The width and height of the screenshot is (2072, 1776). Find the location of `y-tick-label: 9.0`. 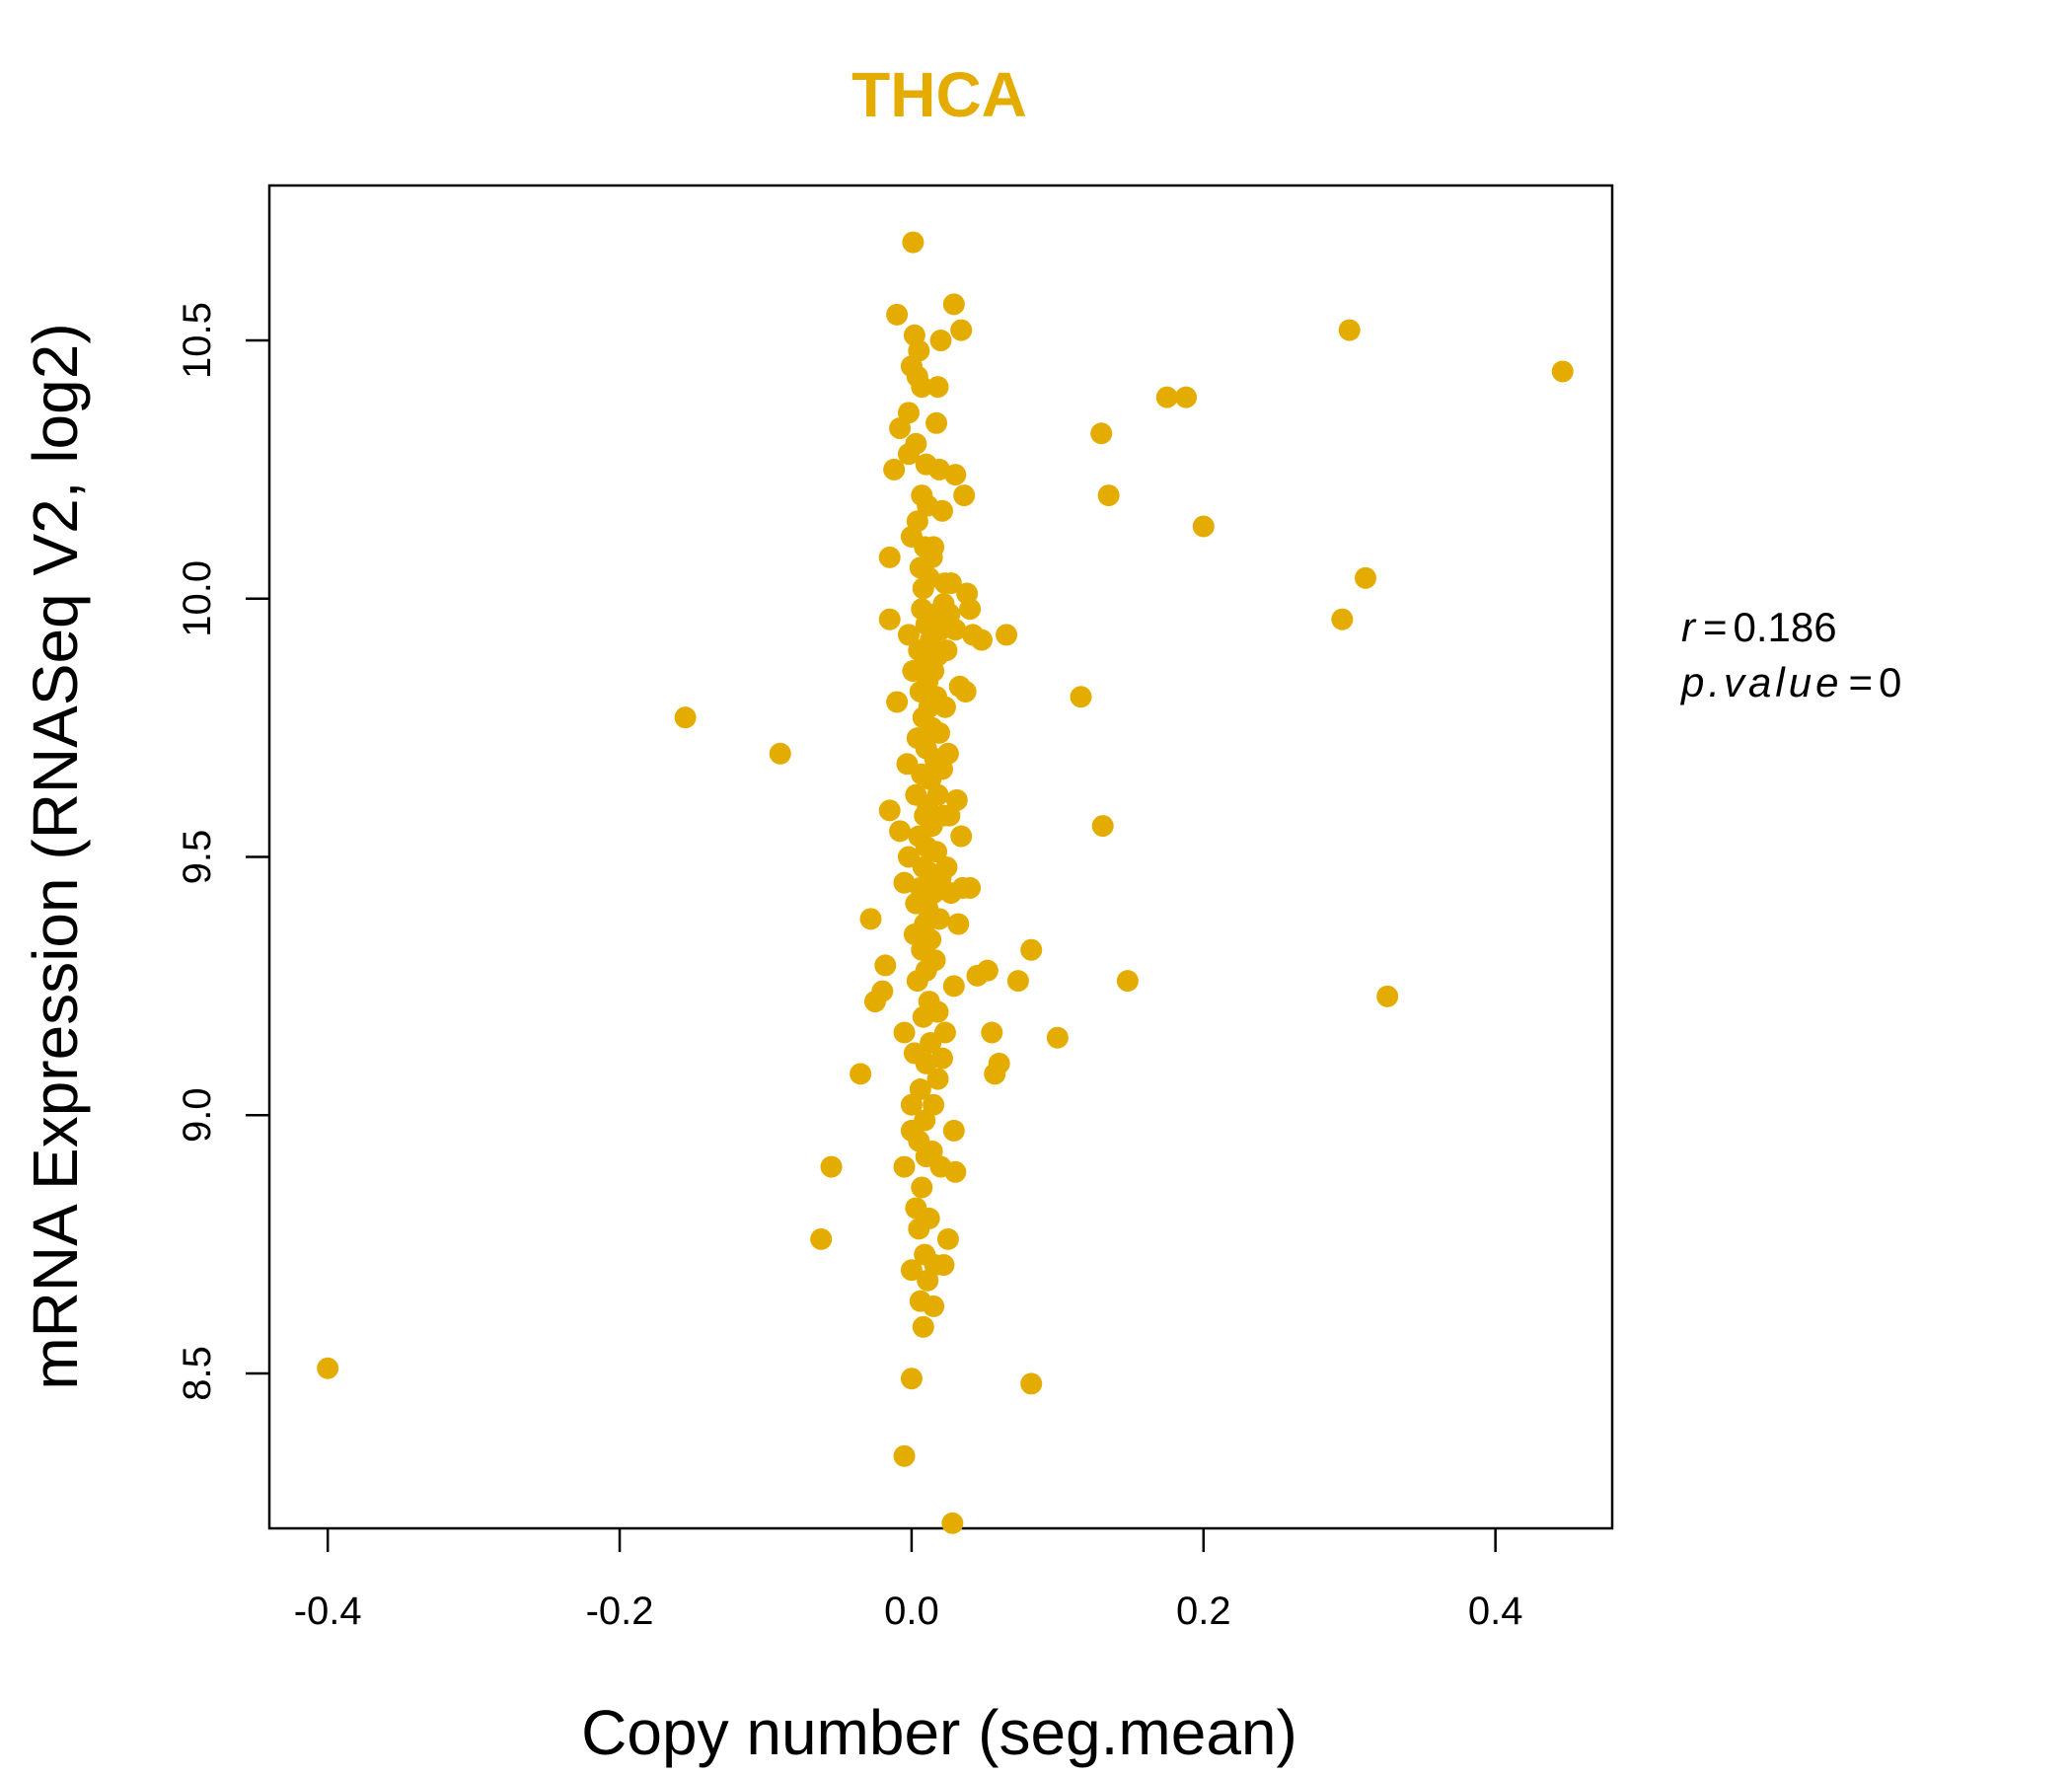

y-tick-label: 9.0 is located at coordinates (198, 1115).